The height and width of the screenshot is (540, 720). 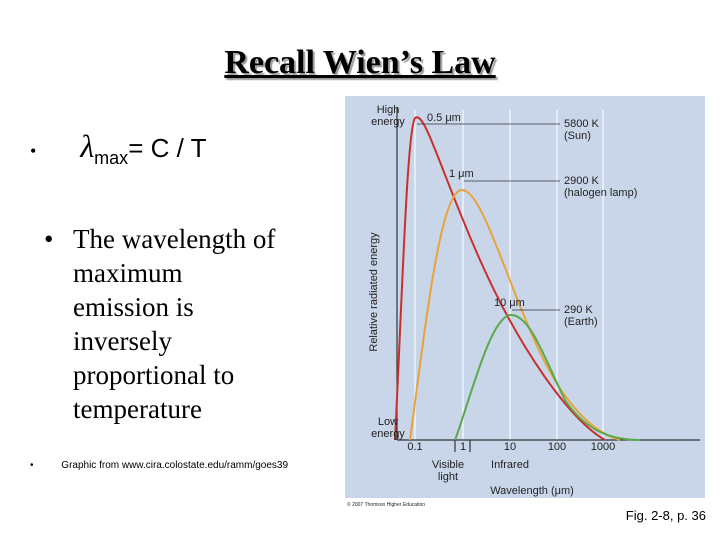 I want to click on x-tick-label: 100, so click(x=557, y=447).